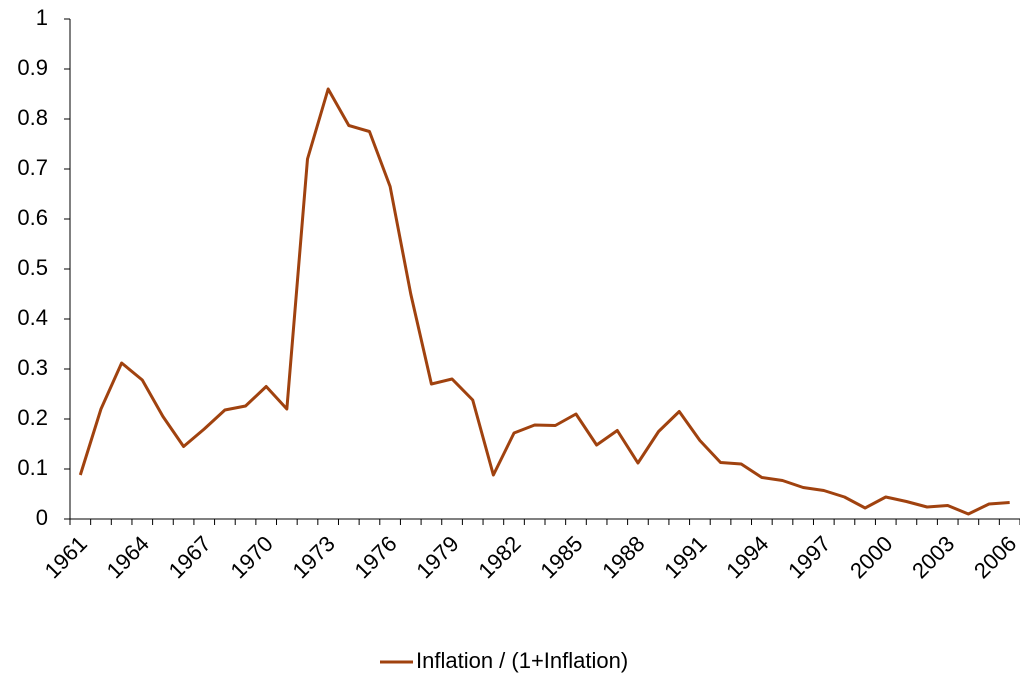  What do you see at coordinates (32, 217) in the screenshot?
I see `y-tick-label: 0.6` at bounding box center [32, 217].